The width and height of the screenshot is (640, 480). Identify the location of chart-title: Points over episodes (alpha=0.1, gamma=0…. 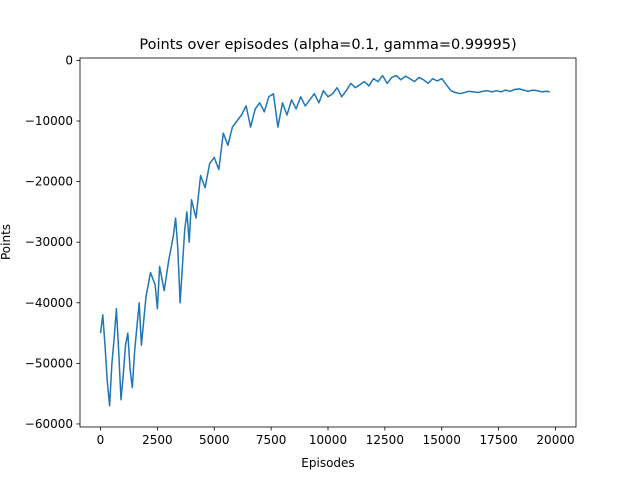
(327, 45).